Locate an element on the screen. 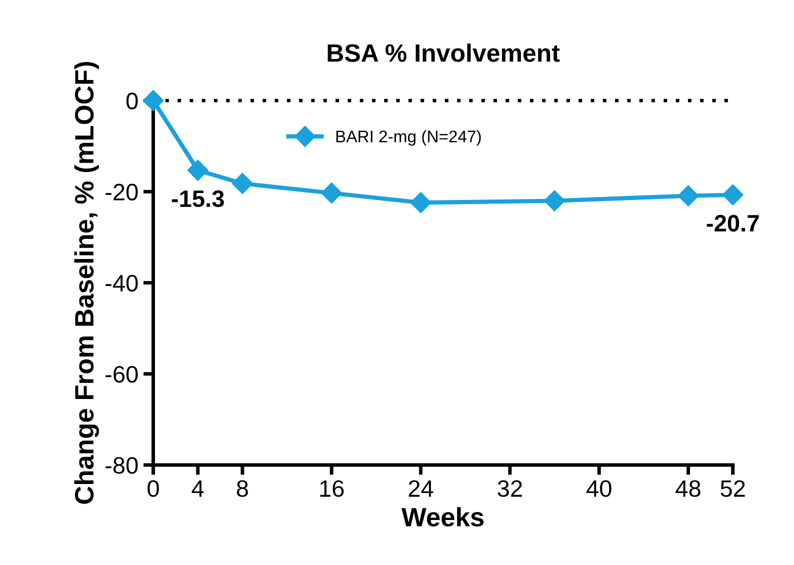 Image resolution: width=794 pixels, height=565 pixels. legend-label: BARI 2-mg (N=247) is located at coordinates (408, 138).